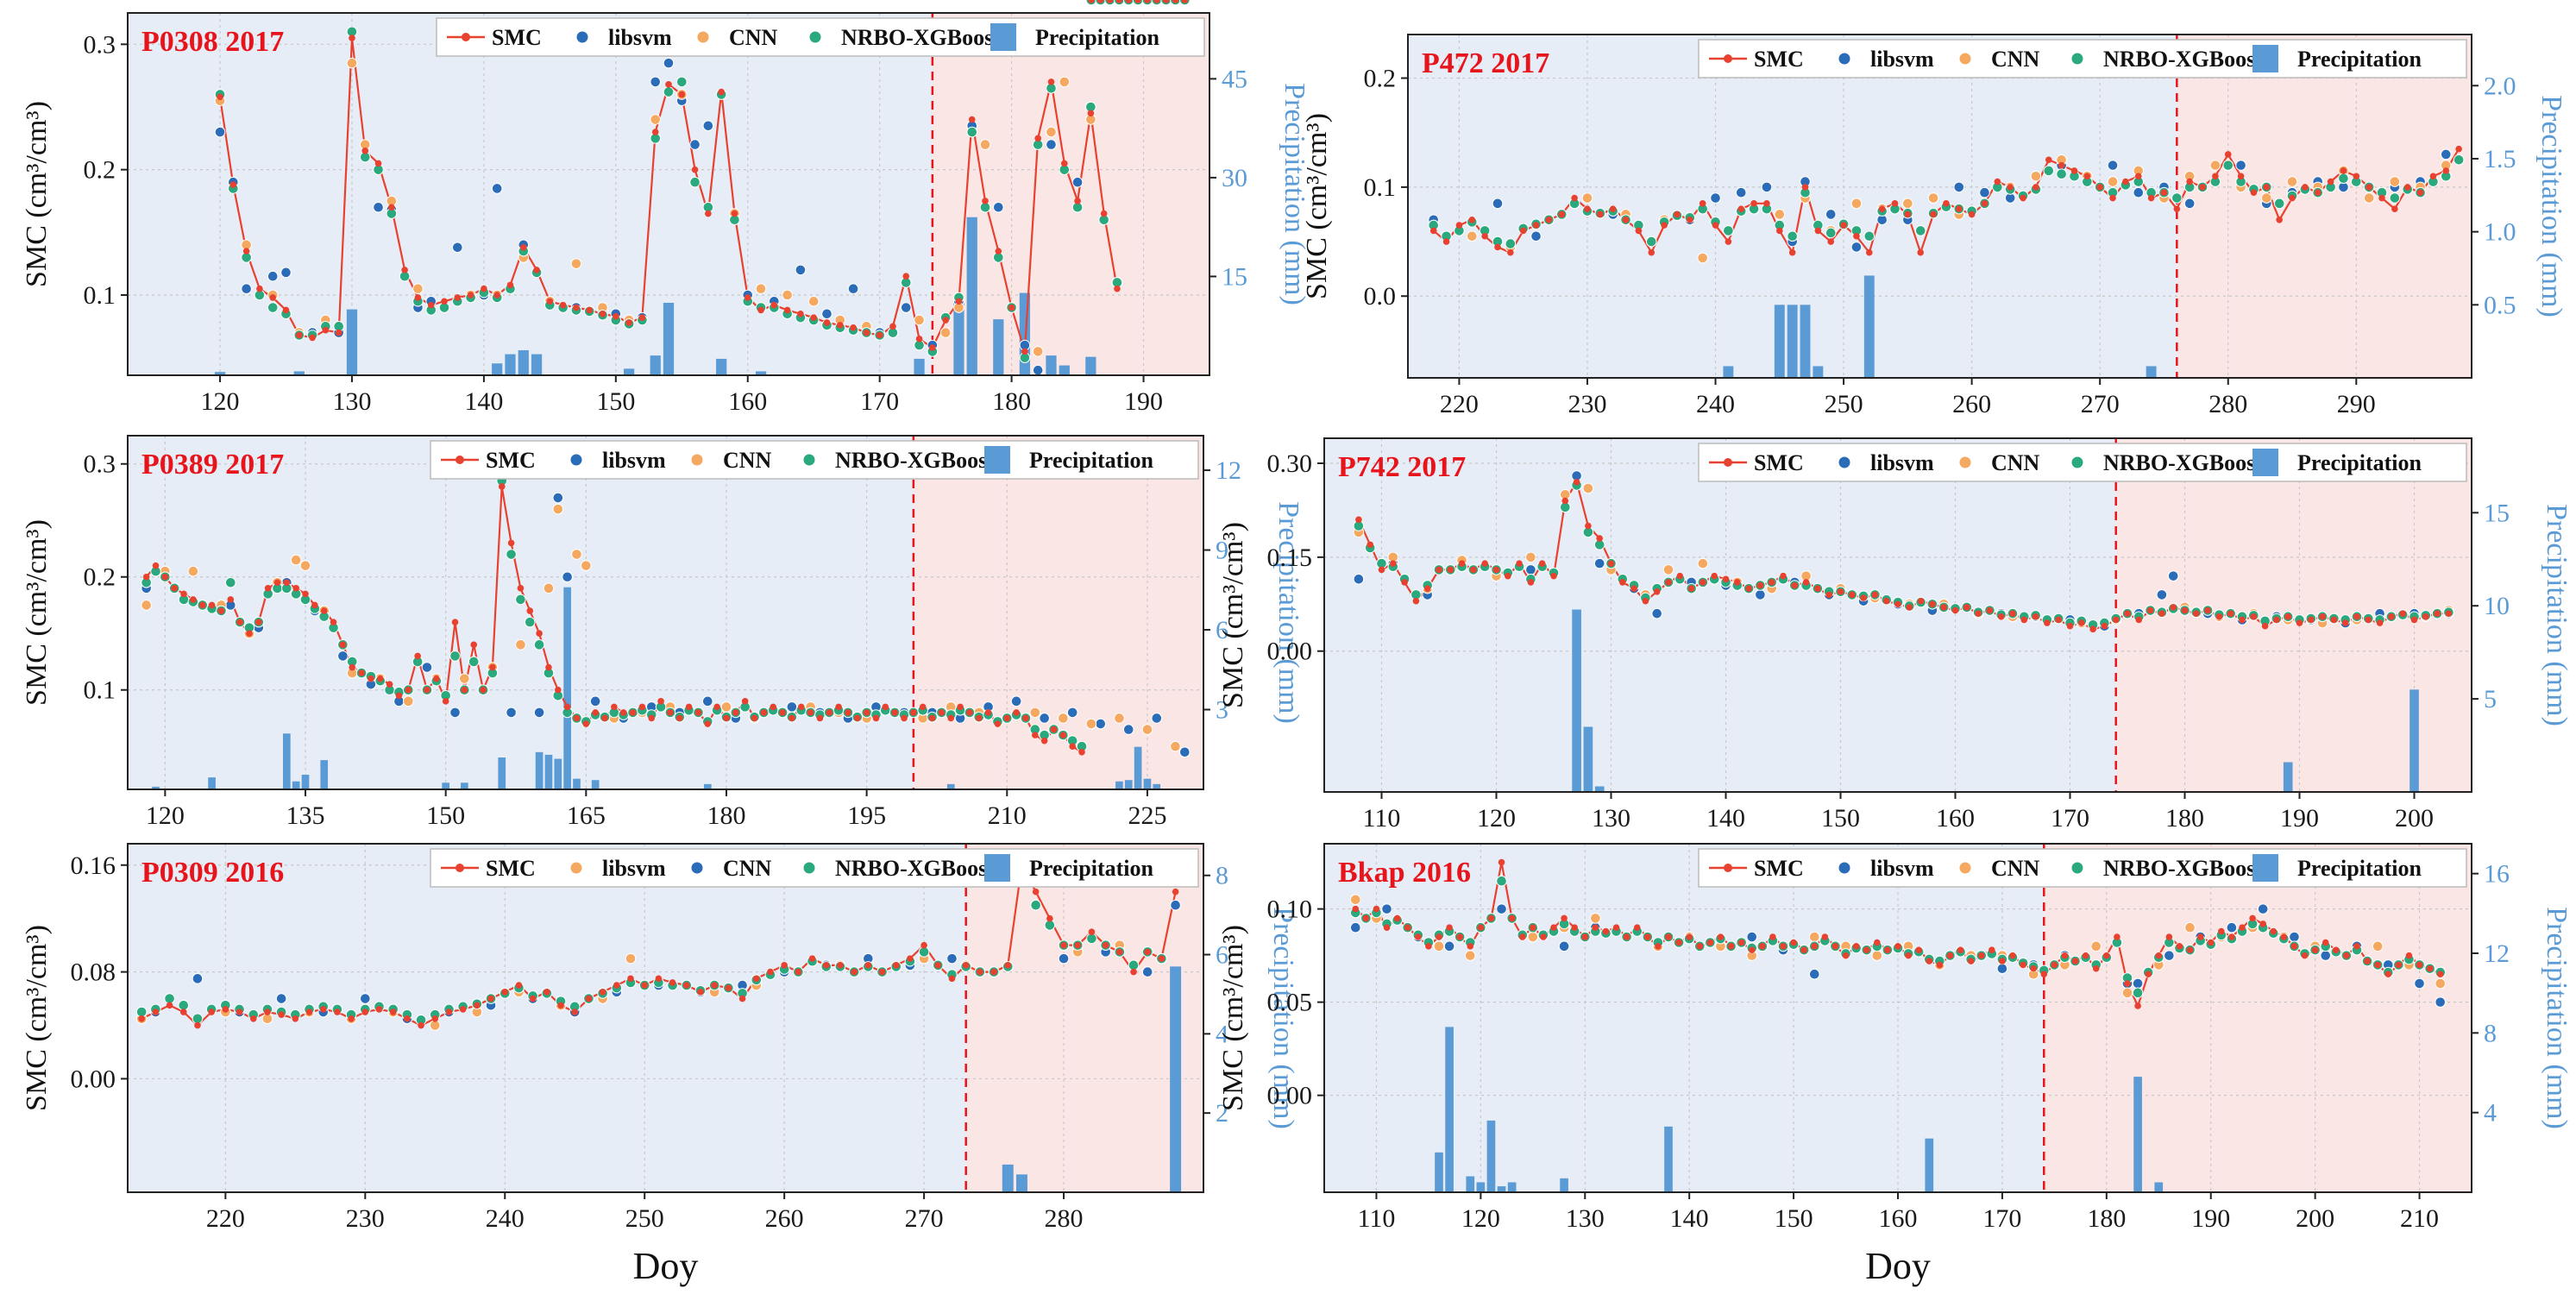  What do you see at coordinates (1902, 868) in the screenshot?
I see `legend-label: libsvm` at bounding box center [1902, 868].